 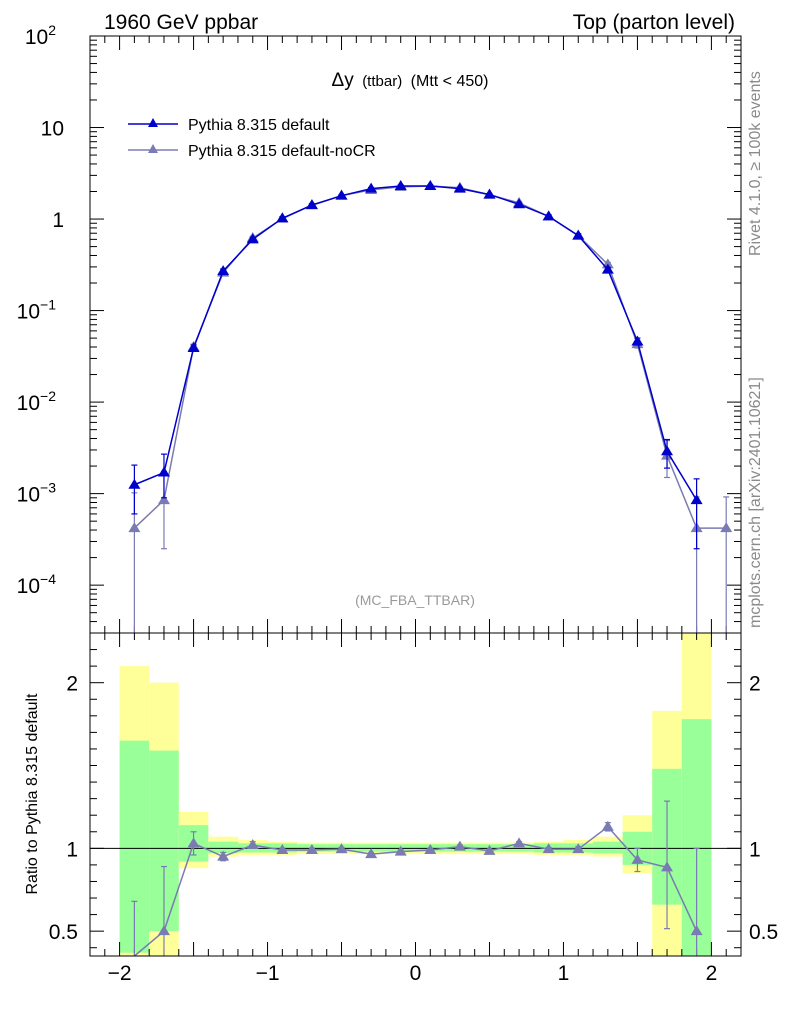 I want to click on main-ytick-label: 1, so click(x=58, y=220).